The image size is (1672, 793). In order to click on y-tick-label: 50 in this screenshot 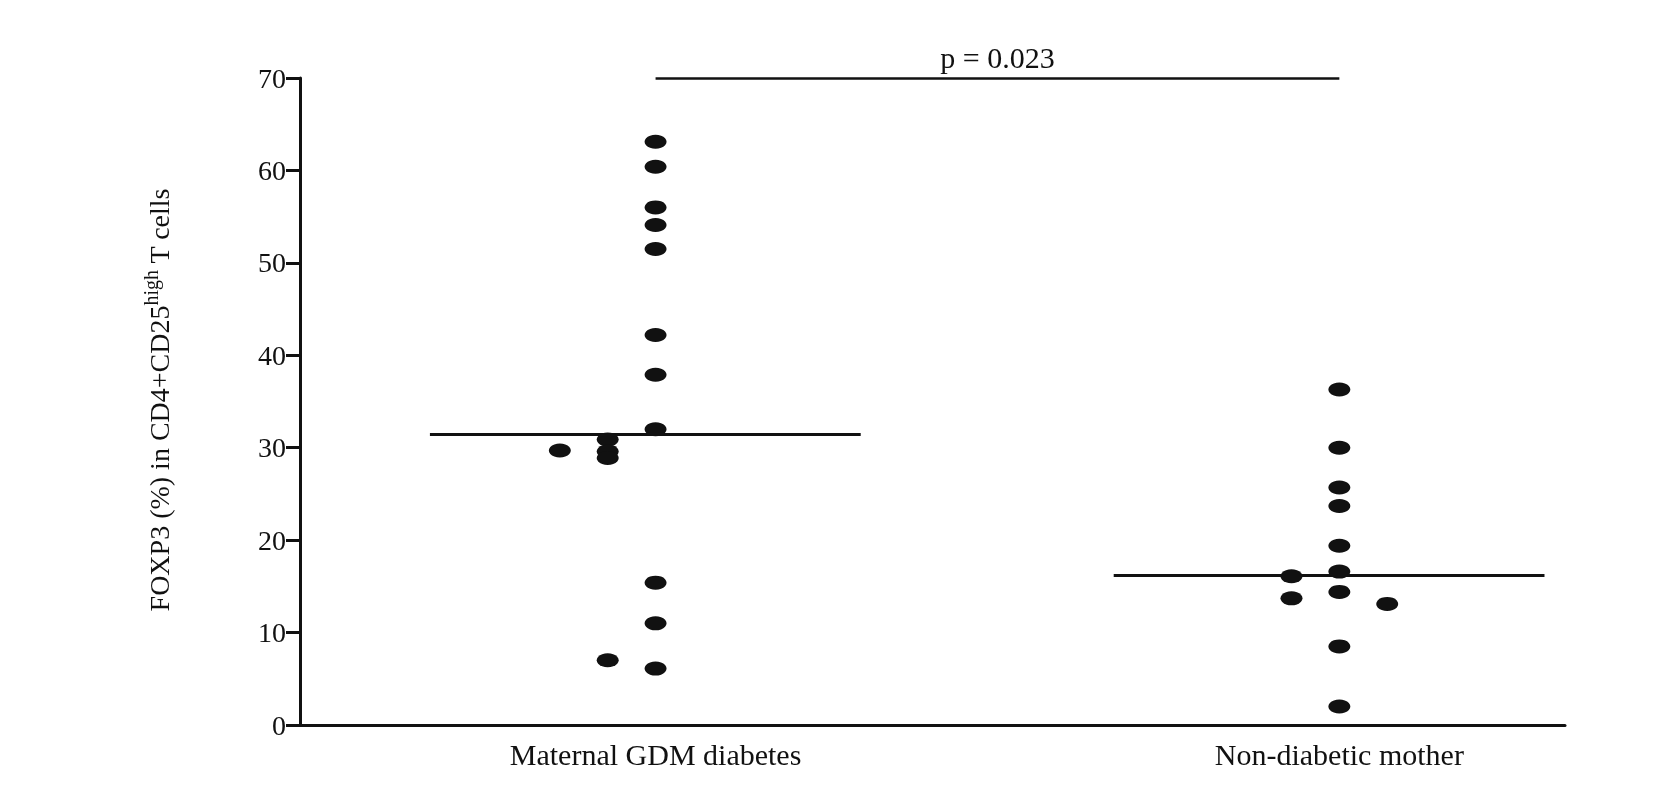, I will do `click(272, 263)`.